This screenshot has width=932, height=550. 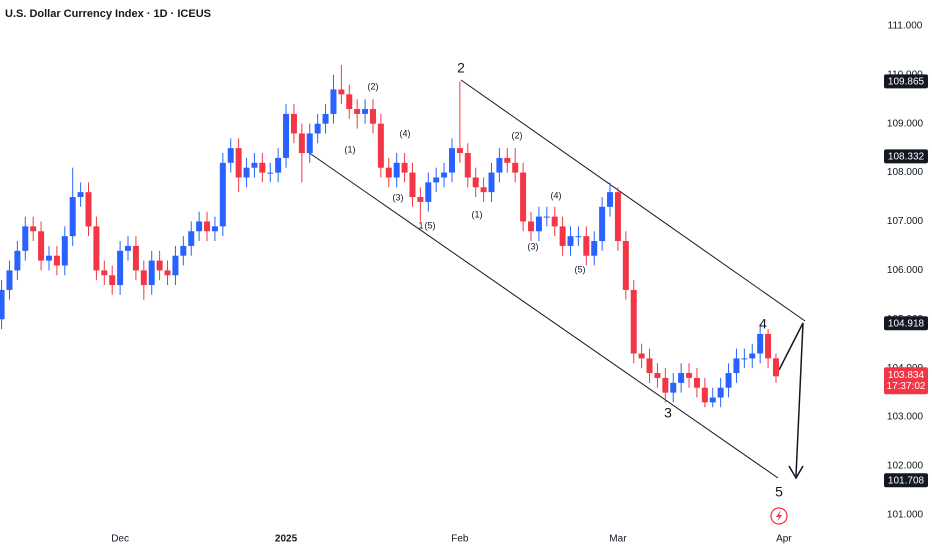 I want to click on x-tick-label: Feb, so click(x=460, y=539).